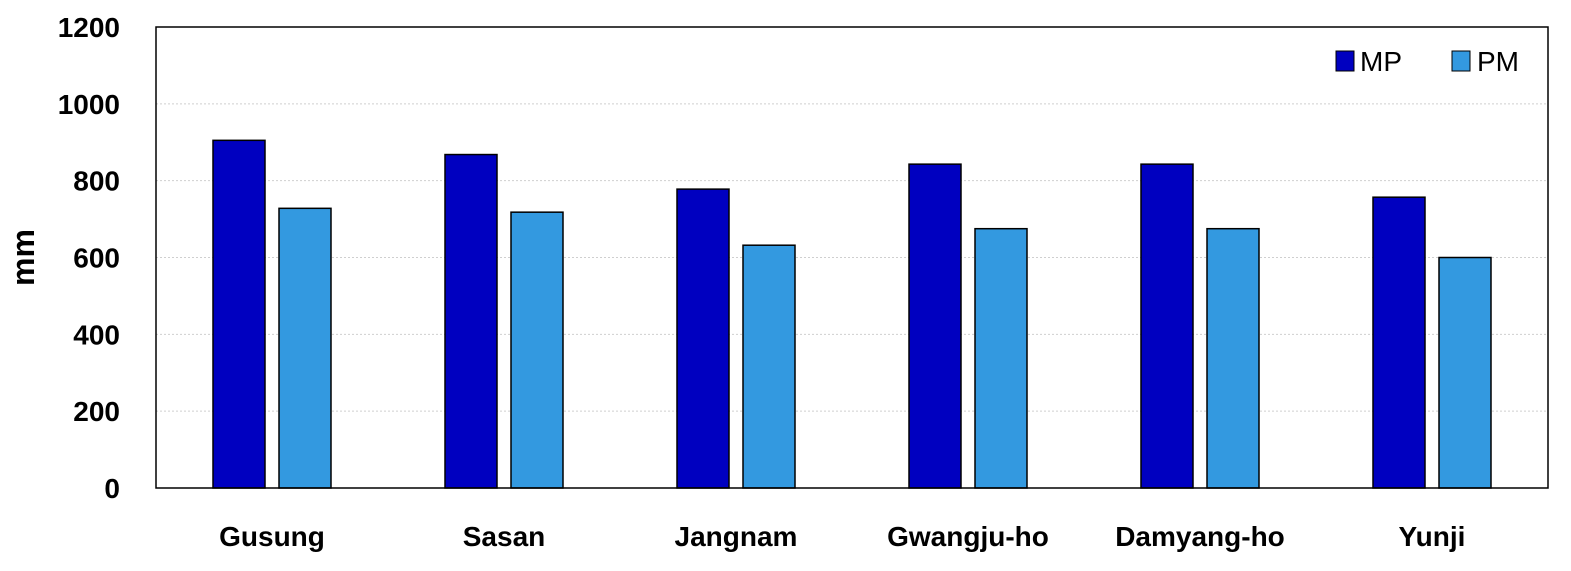 This screenshot has width=1571, height=571. What do you see at coordinates (504, 536) in the screenshot?
I see `x-category-label: Sasan` at bounding box center [504, 536].